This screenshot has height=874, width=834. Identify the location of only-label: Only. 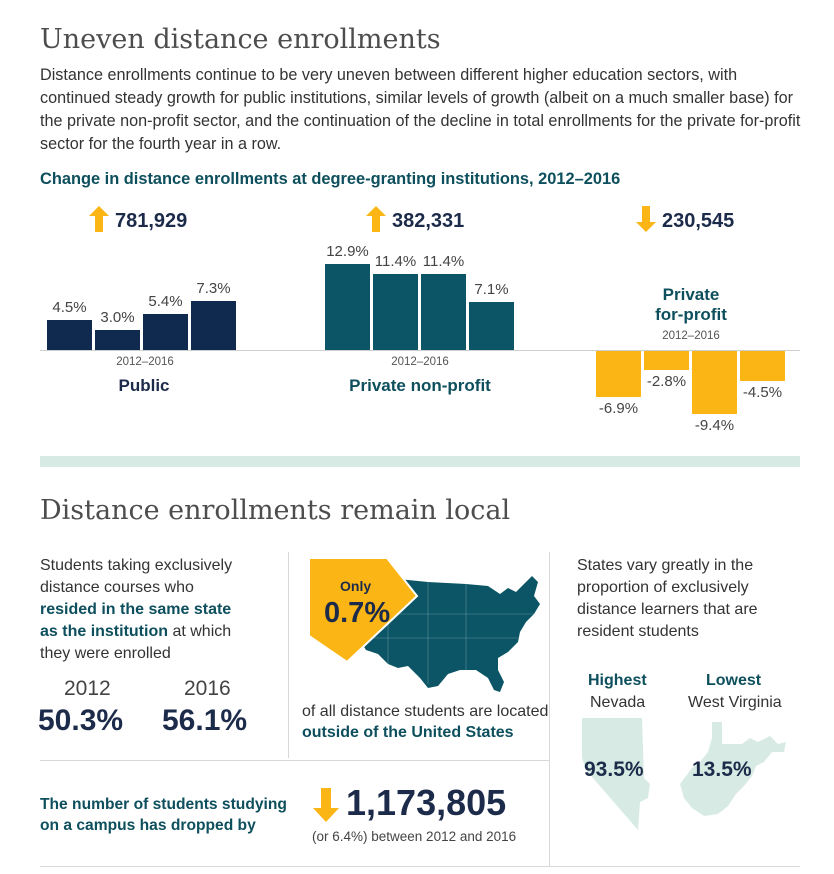
(356, 586).